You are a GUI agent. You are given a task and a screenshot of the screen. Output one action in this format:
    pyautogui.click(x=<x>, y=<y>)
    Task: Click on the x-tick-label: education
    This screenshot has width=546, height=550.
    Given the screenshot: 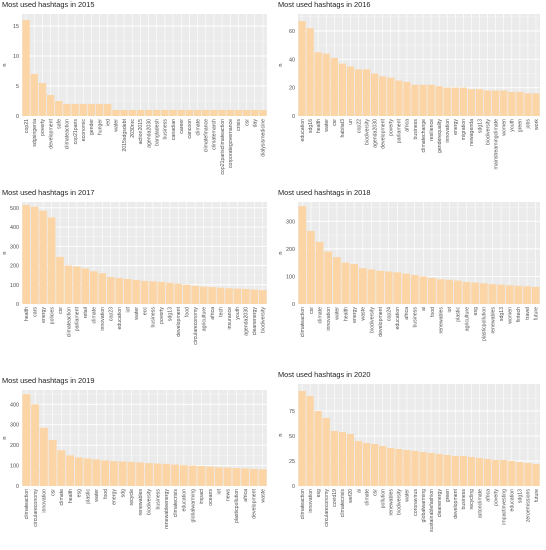 What is the action you would take?
    pyautogui.click(x=120, y=318)
    